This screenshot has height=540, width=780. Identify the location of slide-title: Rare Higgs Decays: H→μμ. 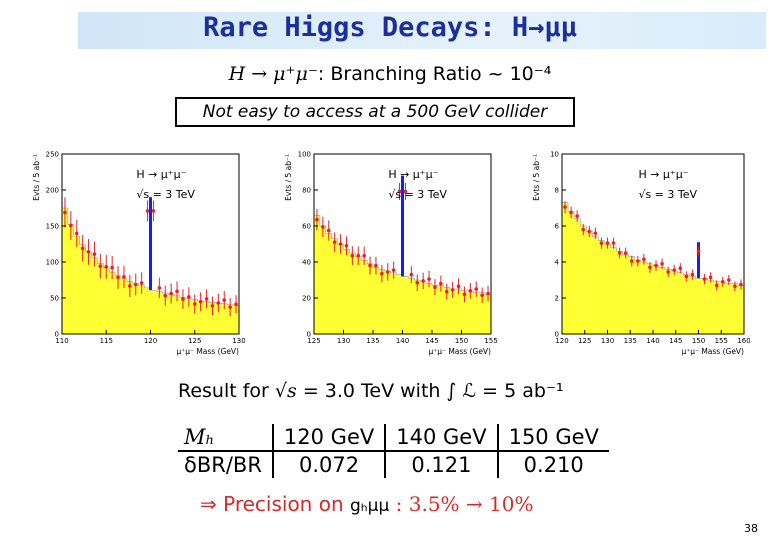
(390, 27).